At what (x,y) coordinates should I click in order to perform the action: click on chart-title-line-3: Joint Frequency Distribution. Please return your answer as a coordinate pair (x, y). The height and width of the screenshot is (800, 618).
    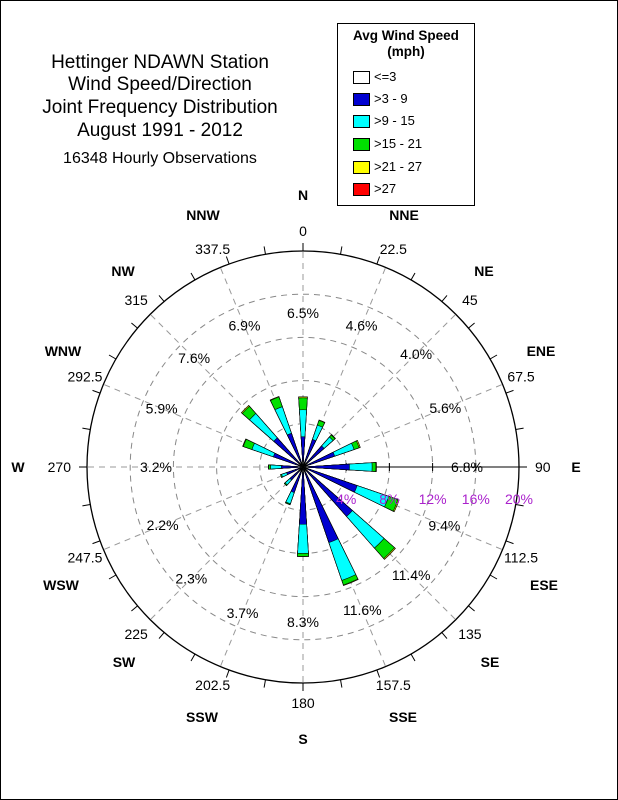
    Looking at the image, I should click on (160, 107).